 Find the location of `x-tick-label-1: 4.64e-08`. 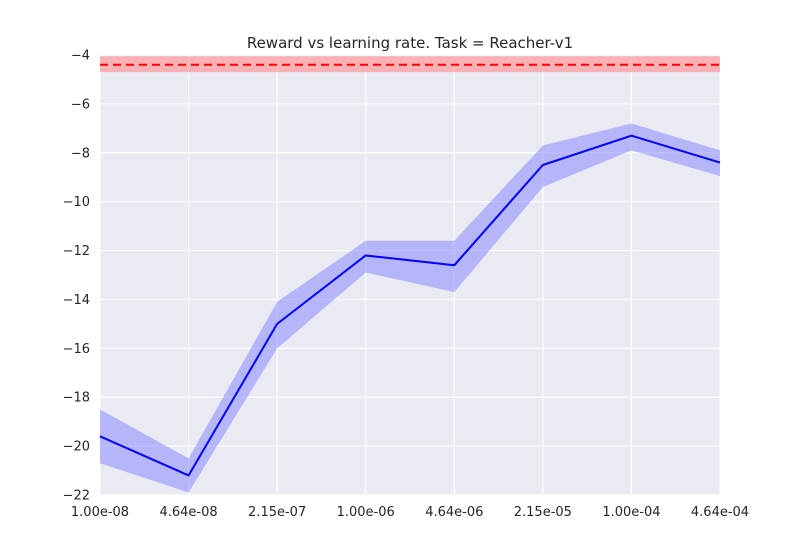

x-tick-label-1: 4.64e-08 is located at coordinates (188, 512).